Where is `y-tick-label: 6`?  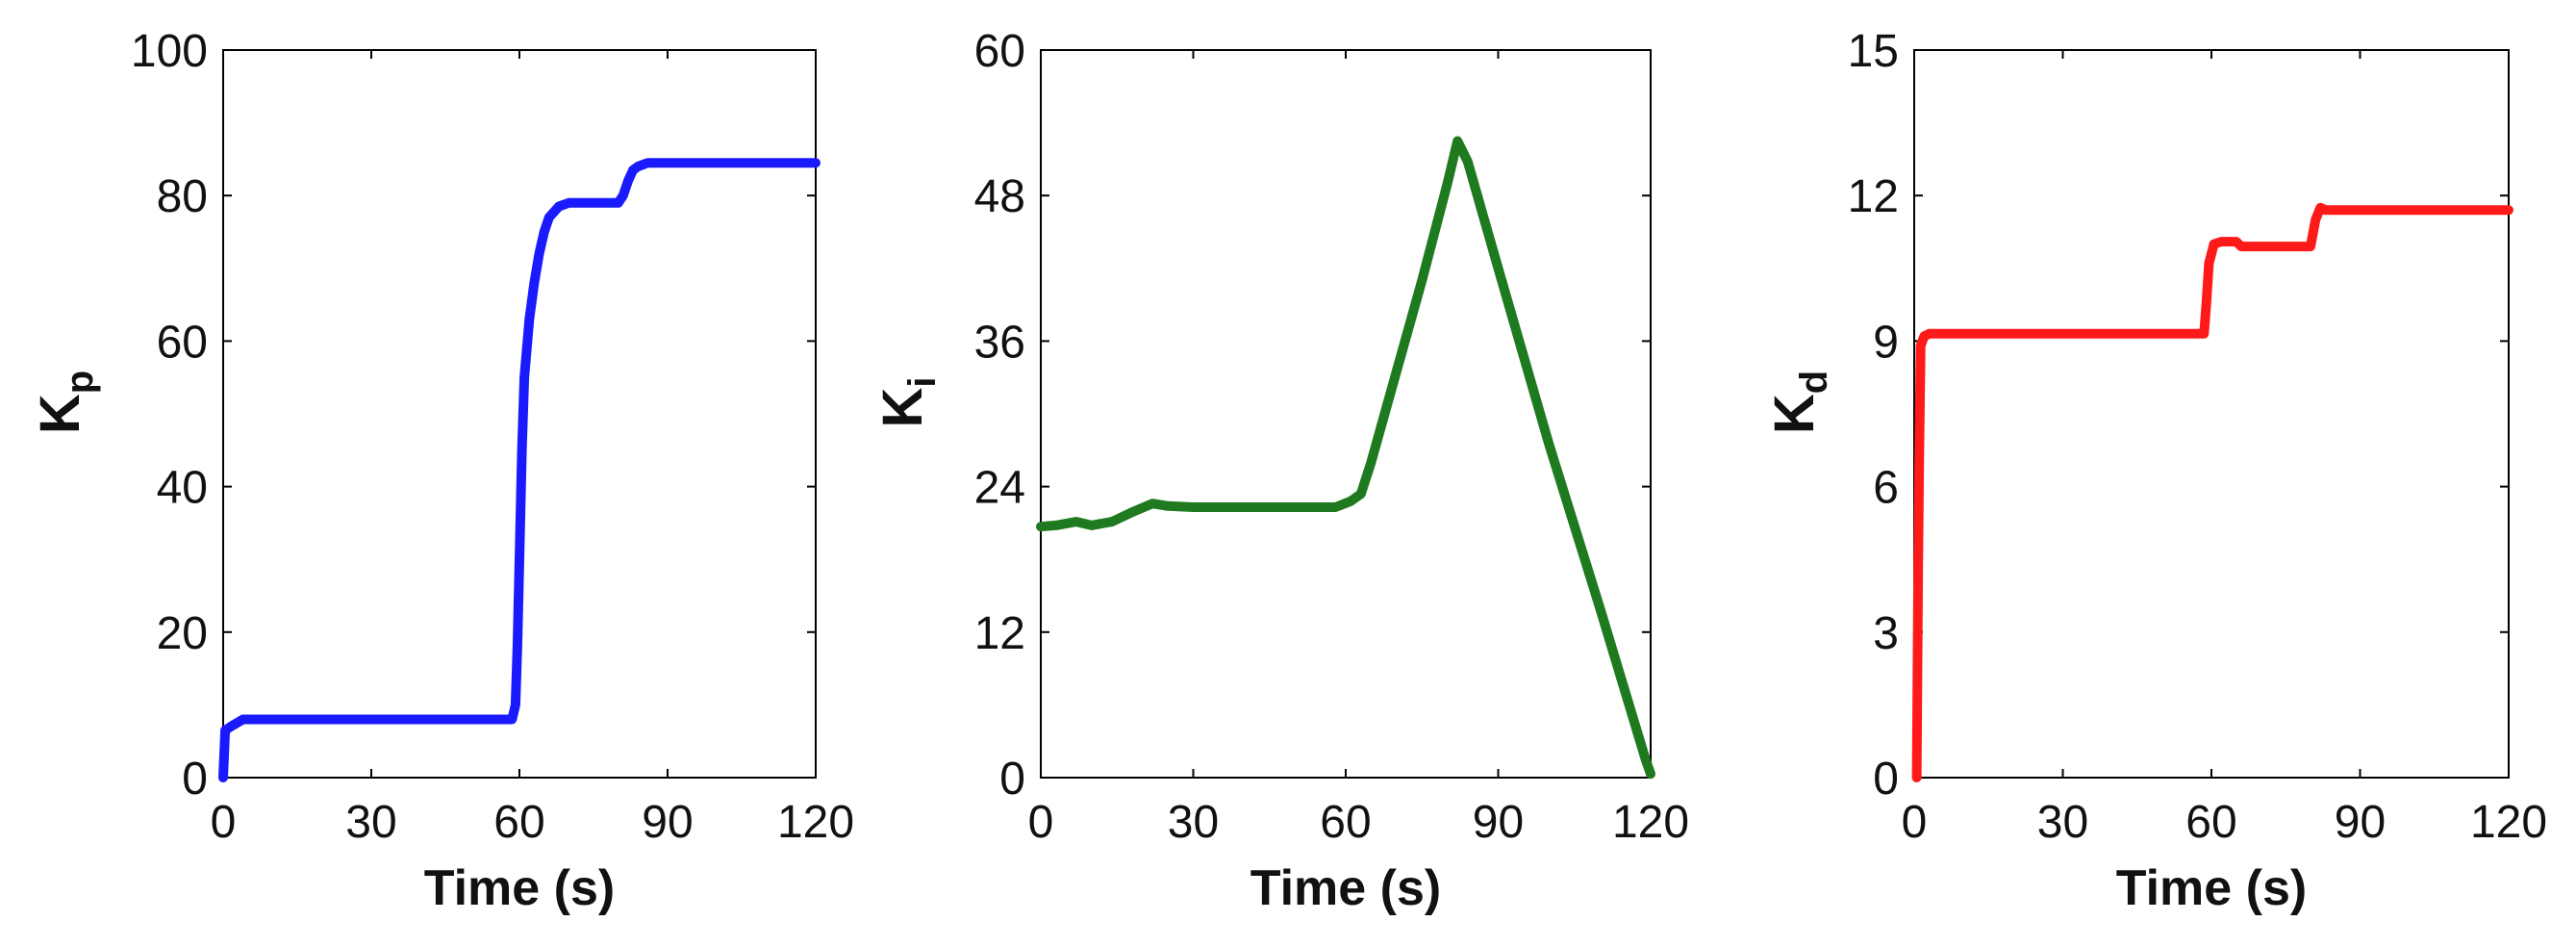
y-tick-label: 6 is located at coordinates (1886, 489).